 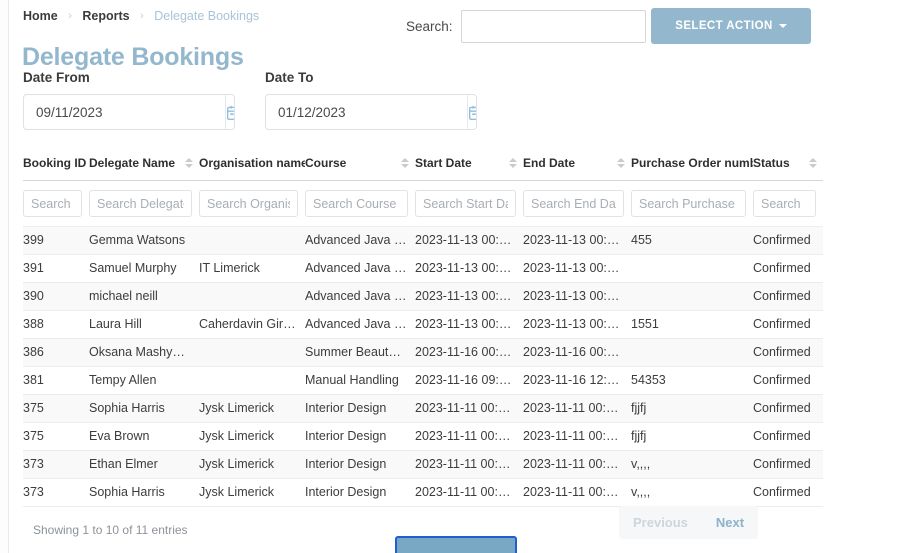 I want to click on table-cell-course: Interior Design, so click(x=360, y=408).